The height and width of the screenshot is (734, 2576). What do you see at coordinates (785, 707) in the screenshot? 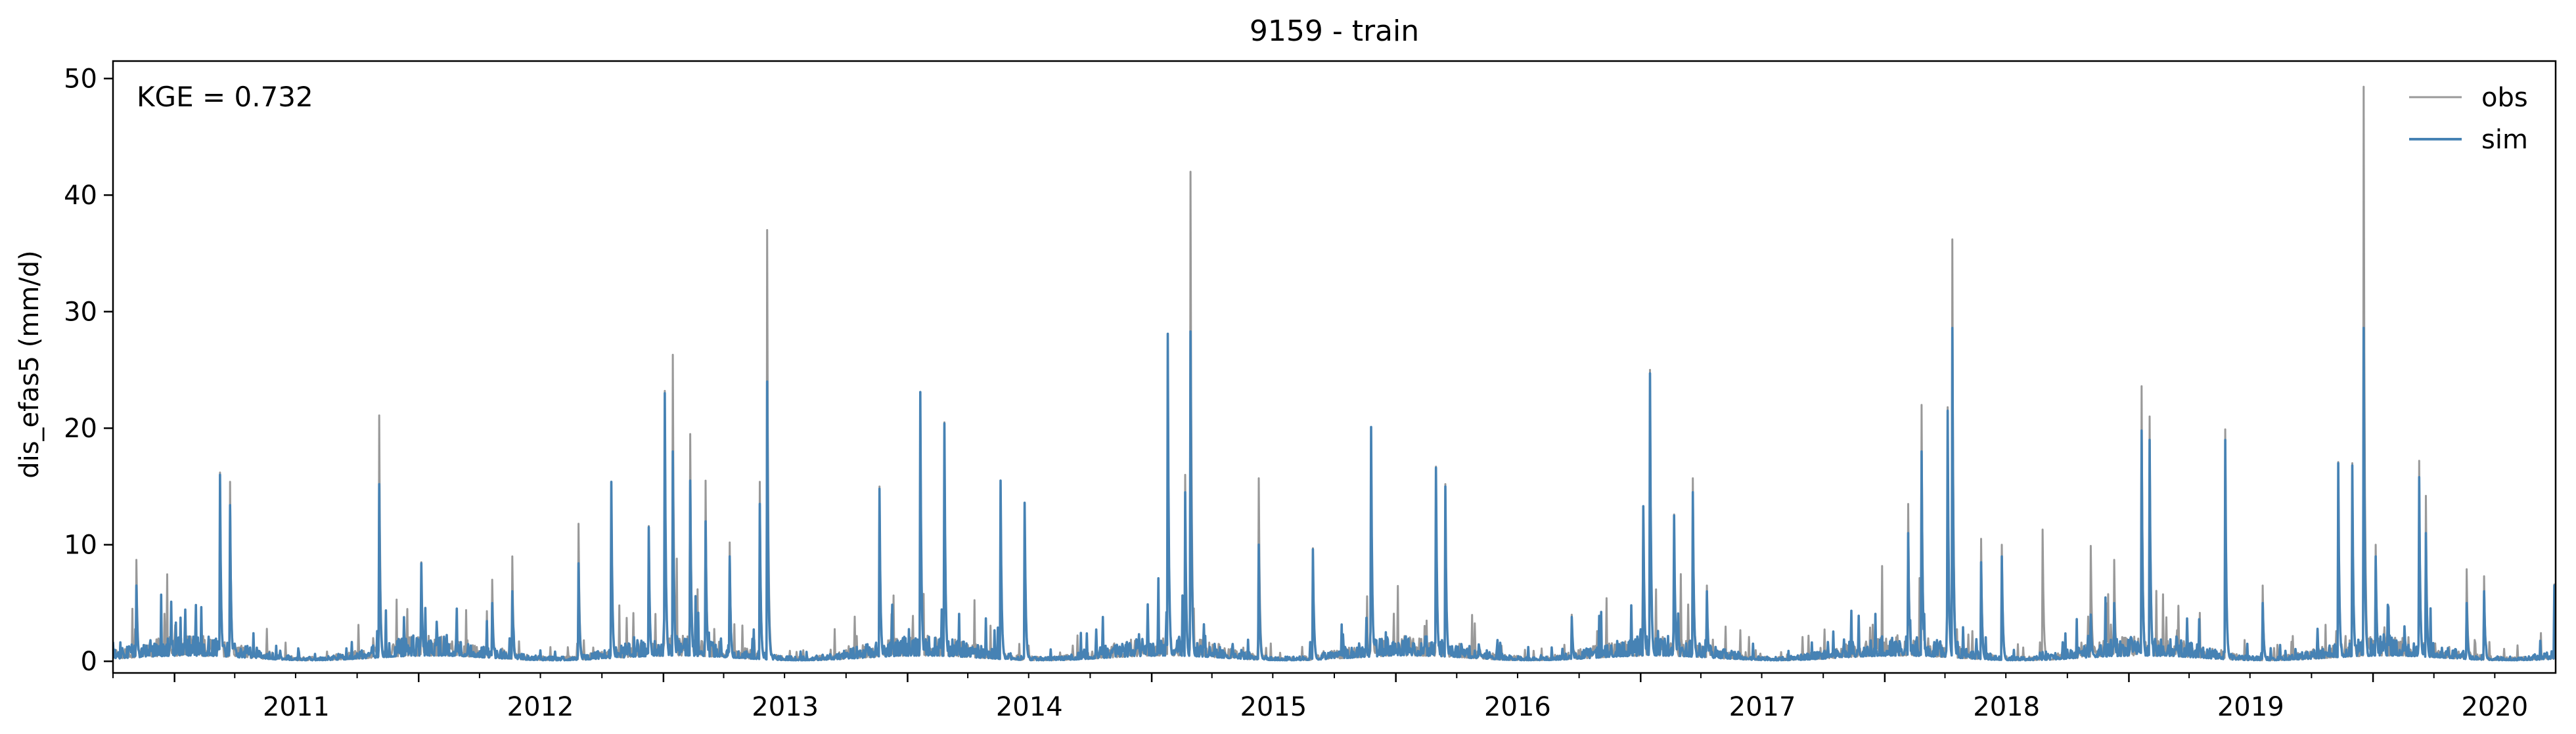
I see `x-tick-label-2013: 2013` at bounding box center [785, 707].